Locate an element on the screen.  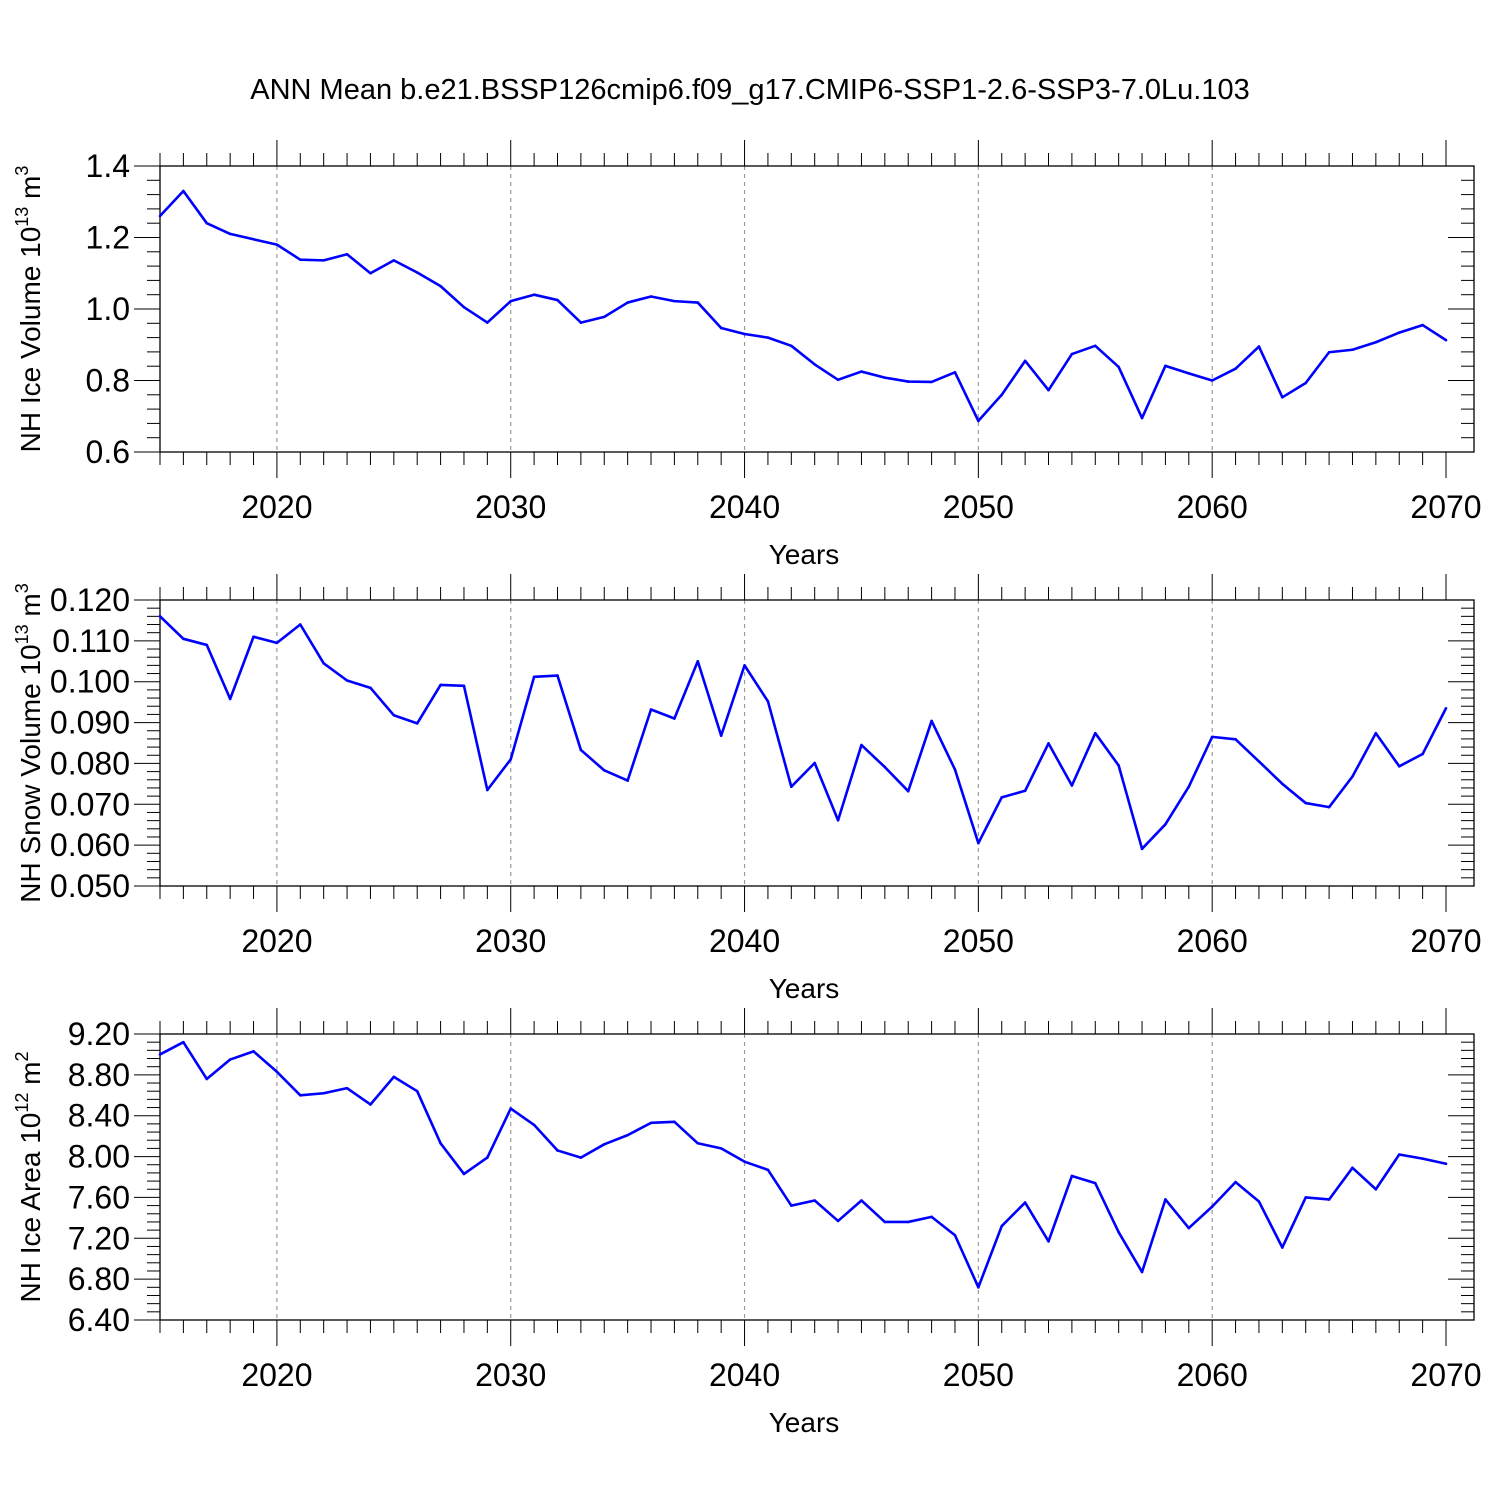
y-axis-label: NH Snow Volume 1013 m3 is located at coordinates (29, 743).